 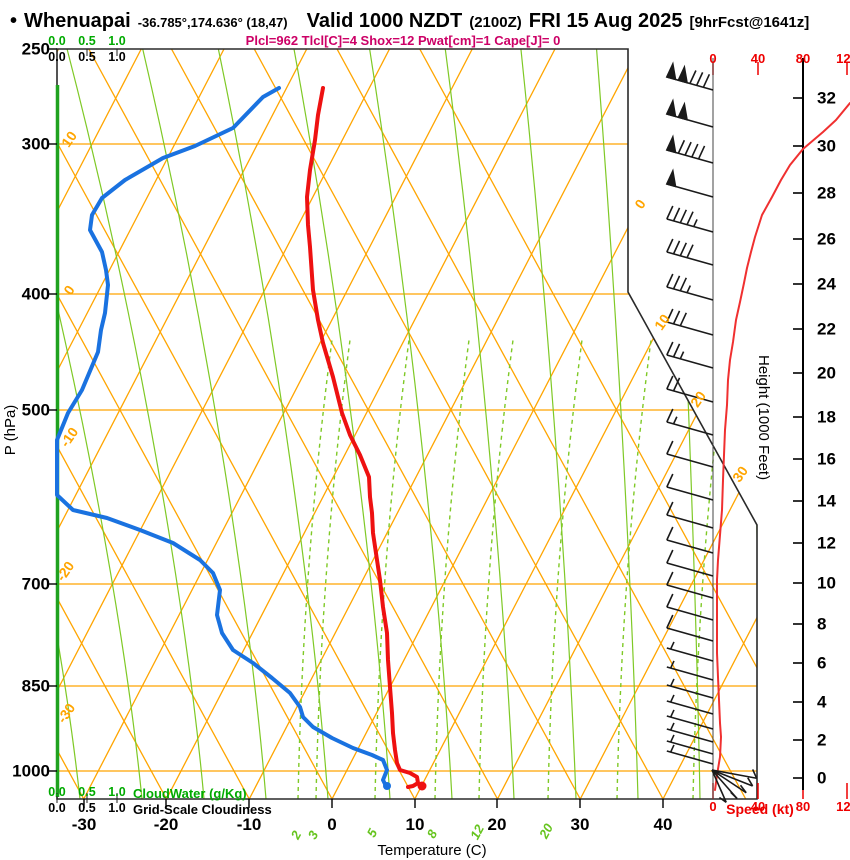 I want to click on pressure-tick-300: 300, so click(x=35, y=144).